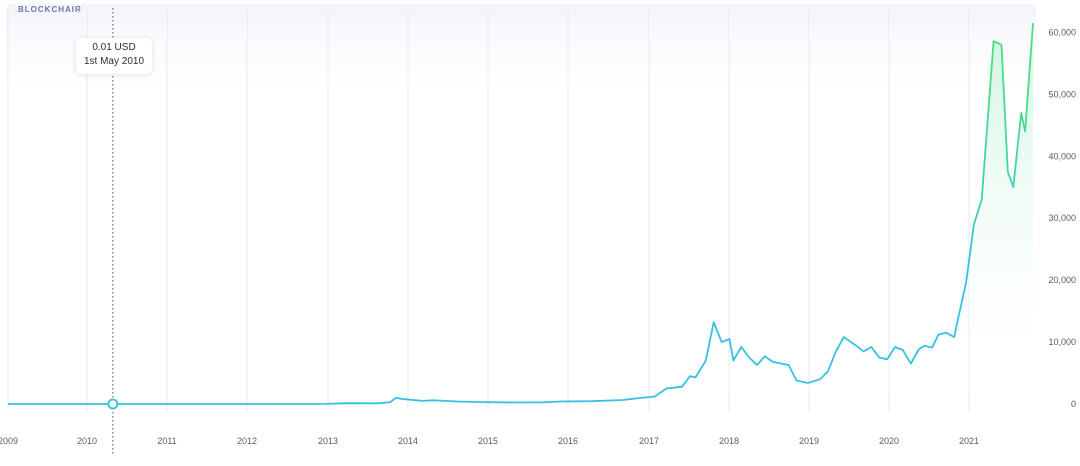 The height and width of the screenshot is (466, 1080). I want to click on y-axis-ticks: 0 10,000 20,000 30,000 40,000 50,000 60,000, so click(1062, 218).